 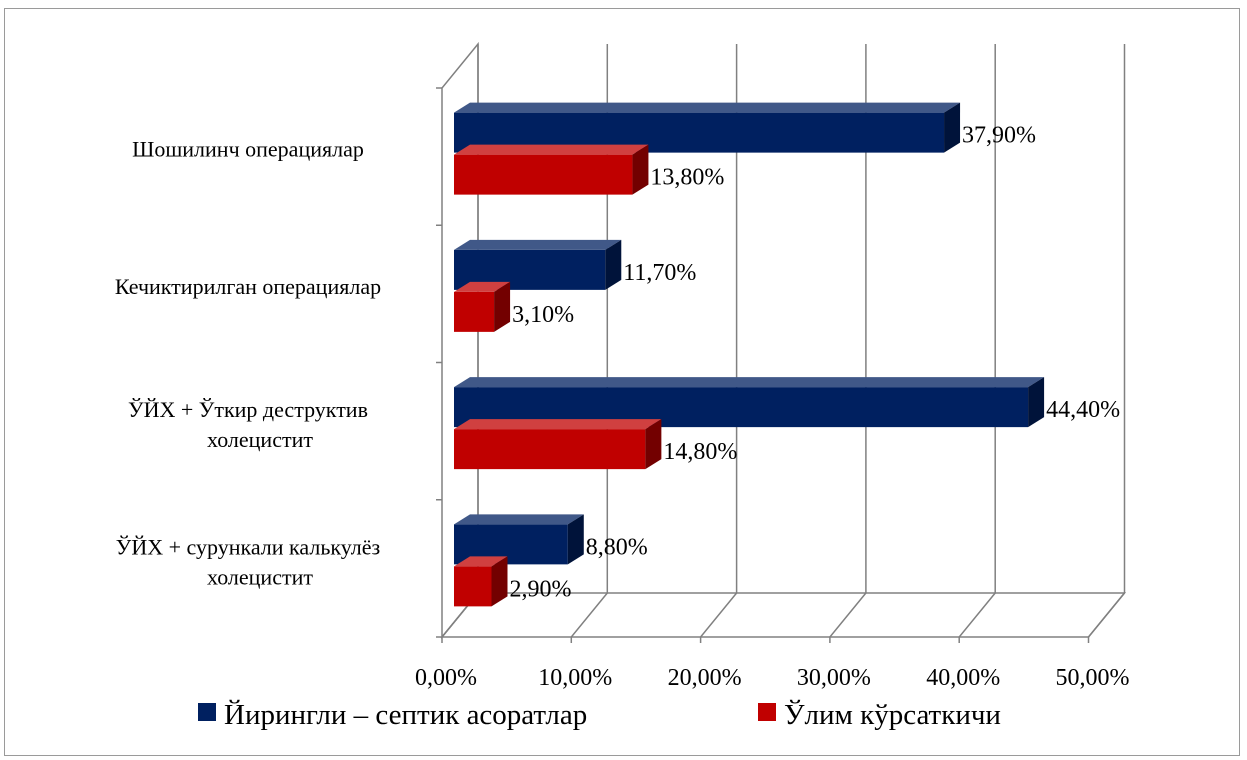 What do you see at coordinates (248, 286) in the screenshot?
I see `category-label: Кечиктирилган операциялар` at bounding box center [248, 286].